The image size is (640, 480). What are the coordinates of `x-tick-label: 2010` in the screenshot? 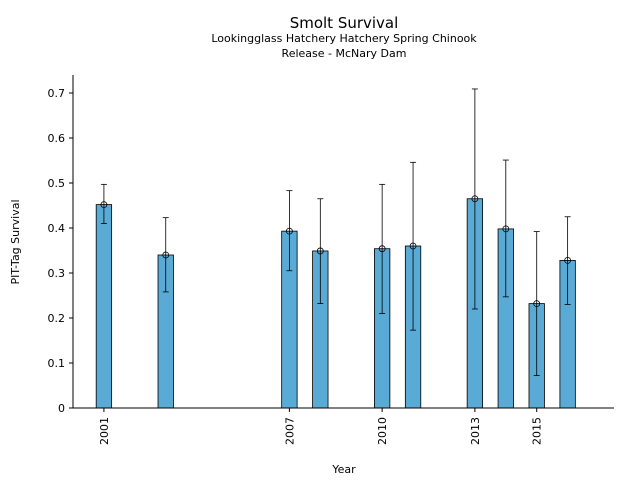 It's located at (382, 431).